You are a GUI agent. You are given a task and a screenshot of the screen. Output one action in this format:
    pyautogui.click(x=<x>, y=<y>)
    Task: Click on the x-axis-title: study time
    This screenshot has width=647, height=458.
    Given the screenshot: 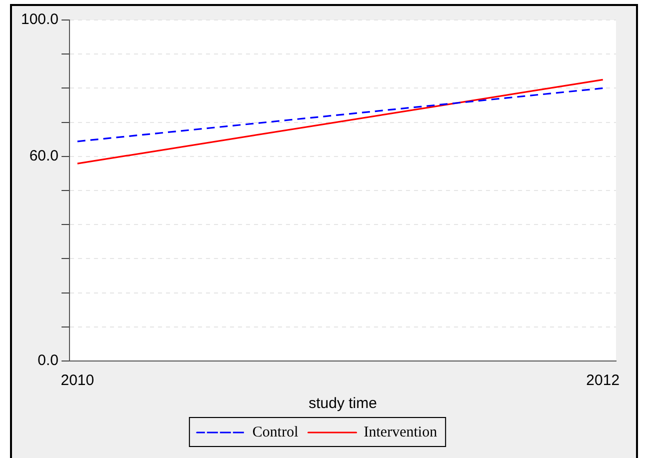 What is the action you would take?
    pyautogui.click(x=342, y=403)
    